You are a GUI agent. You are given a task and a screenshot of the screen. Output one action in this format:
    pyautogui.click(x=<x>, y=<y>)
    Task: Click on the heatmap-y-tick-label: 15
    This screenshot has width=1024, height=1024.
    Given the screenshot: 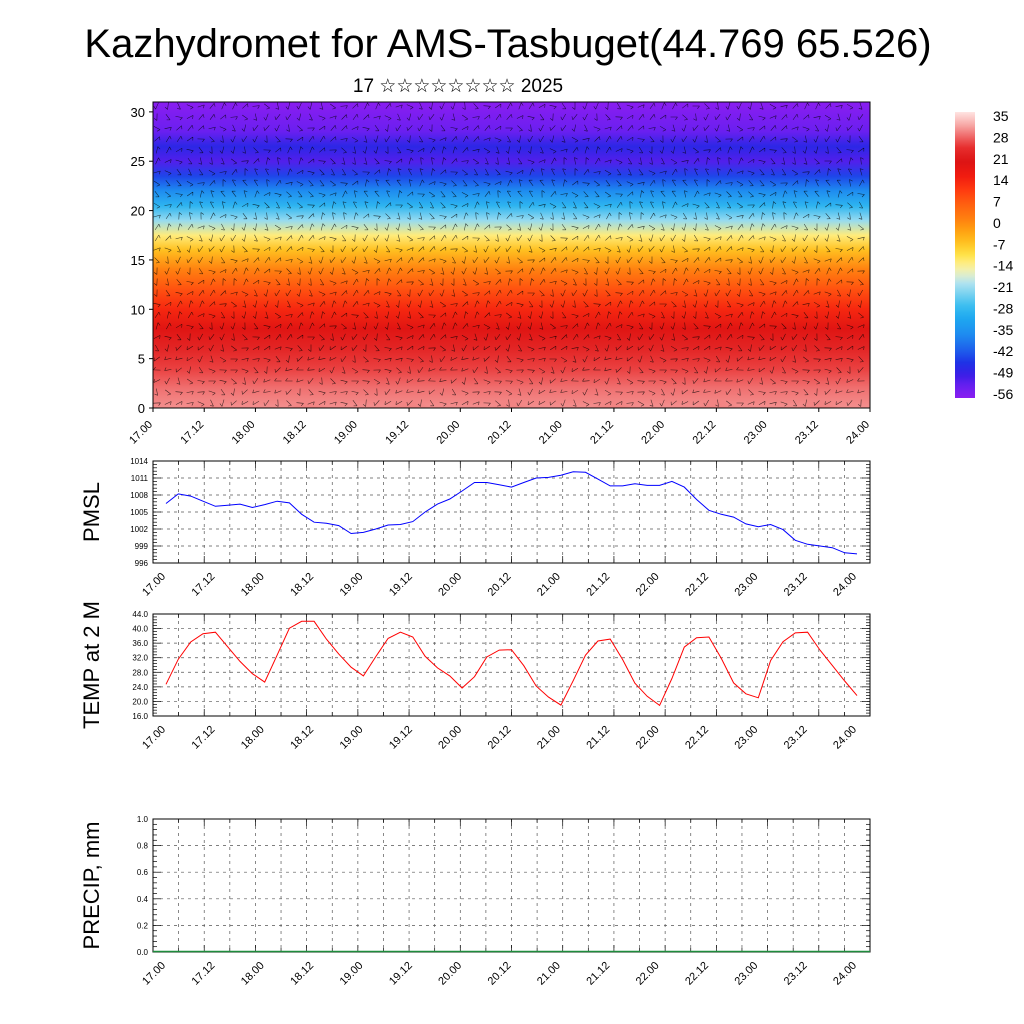 What is the action you would take?
    pyautogui.click(x=138, y=260)
    